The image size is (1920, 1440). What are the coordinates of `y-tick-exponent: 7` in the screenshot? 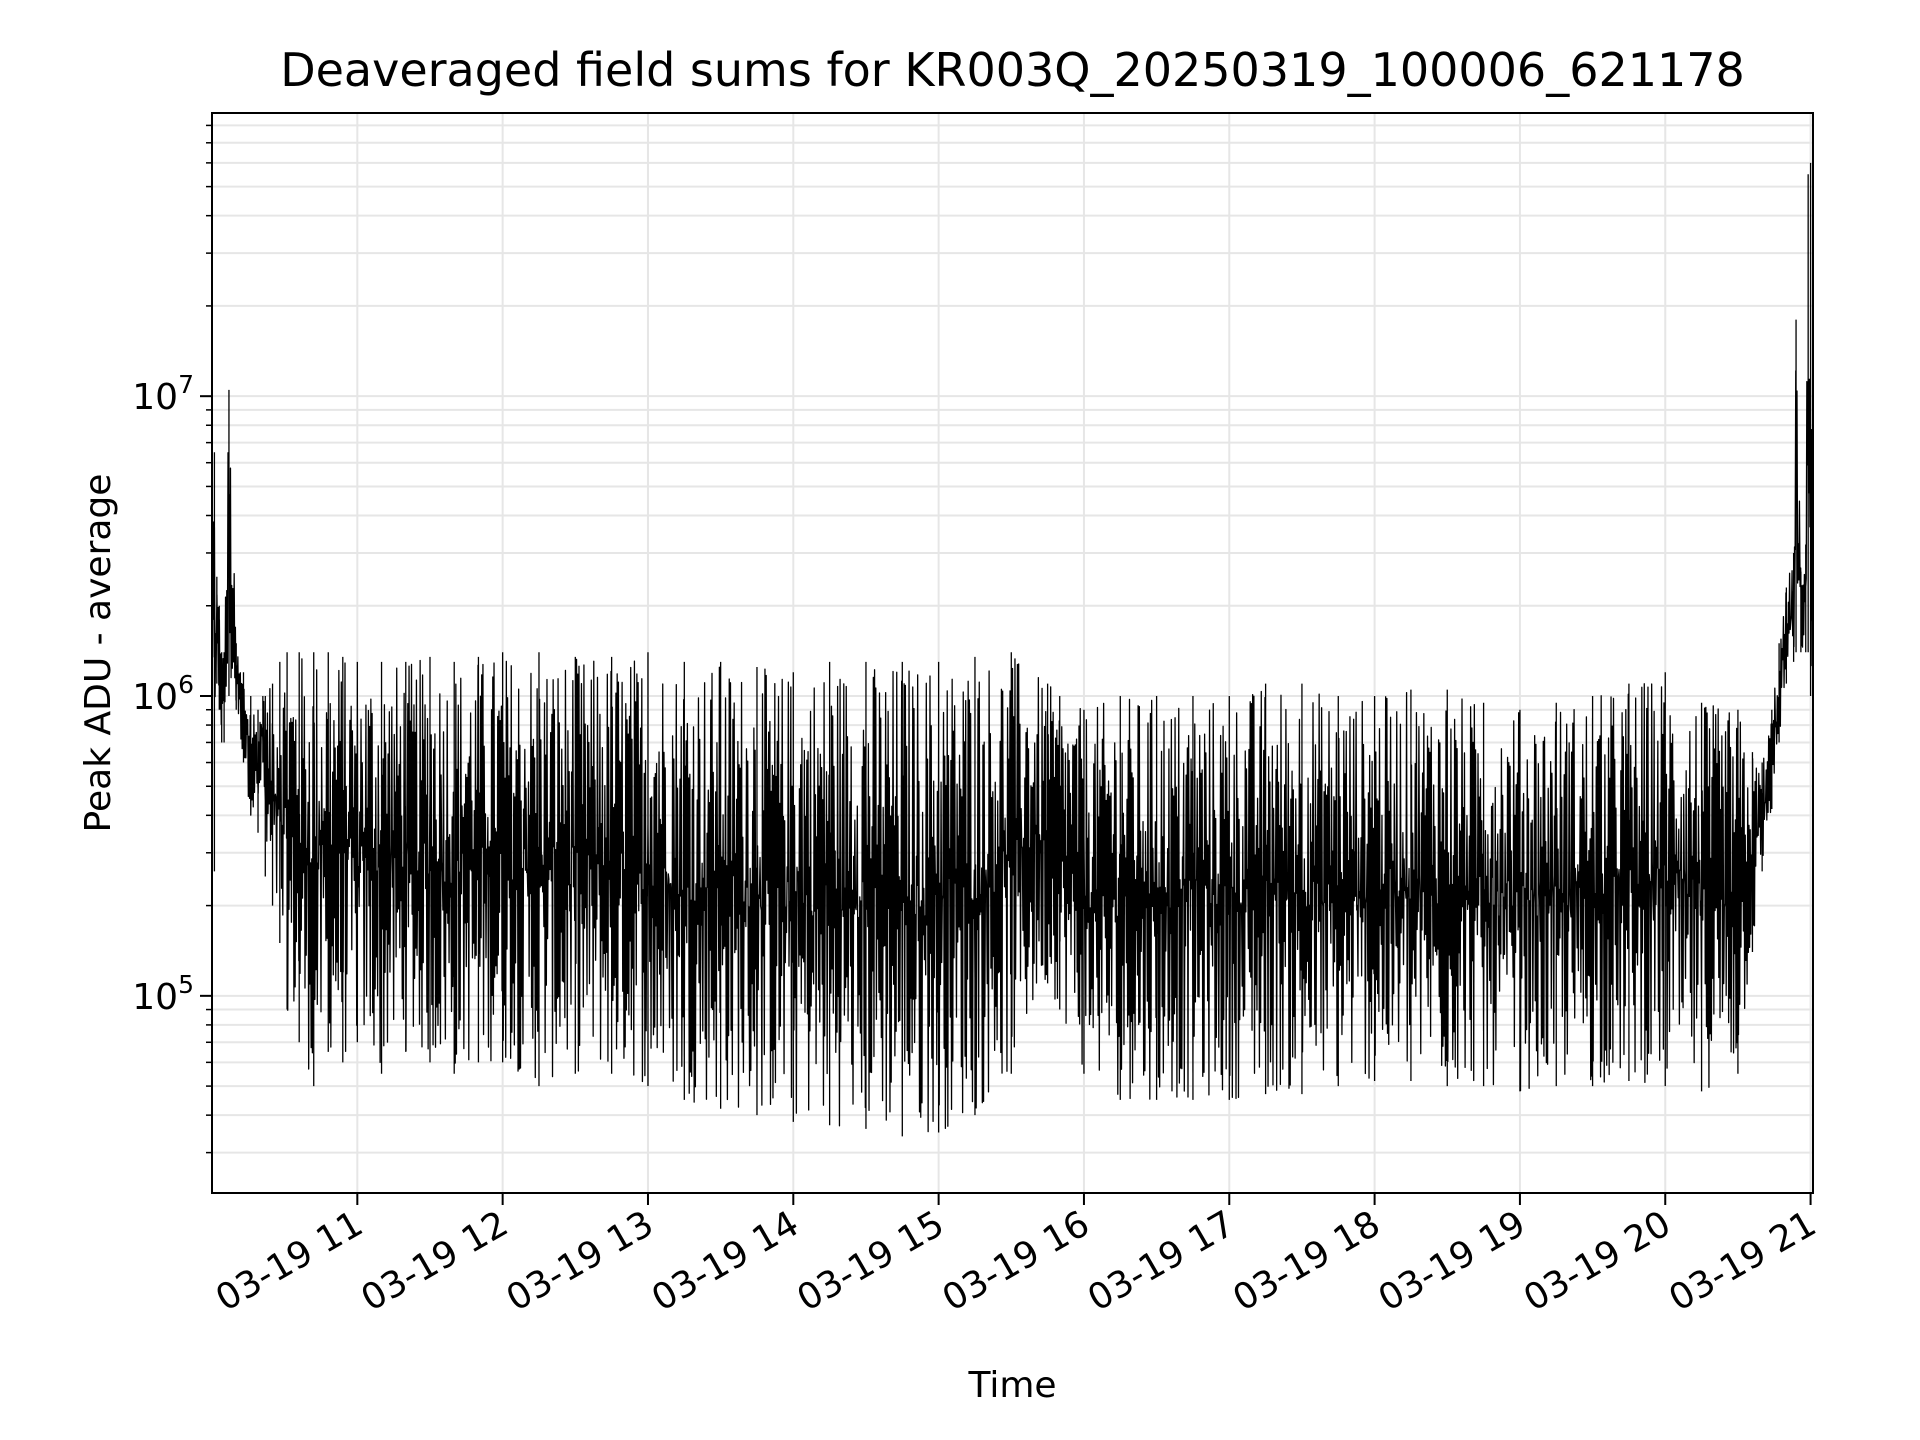 It's located at (186, 384).